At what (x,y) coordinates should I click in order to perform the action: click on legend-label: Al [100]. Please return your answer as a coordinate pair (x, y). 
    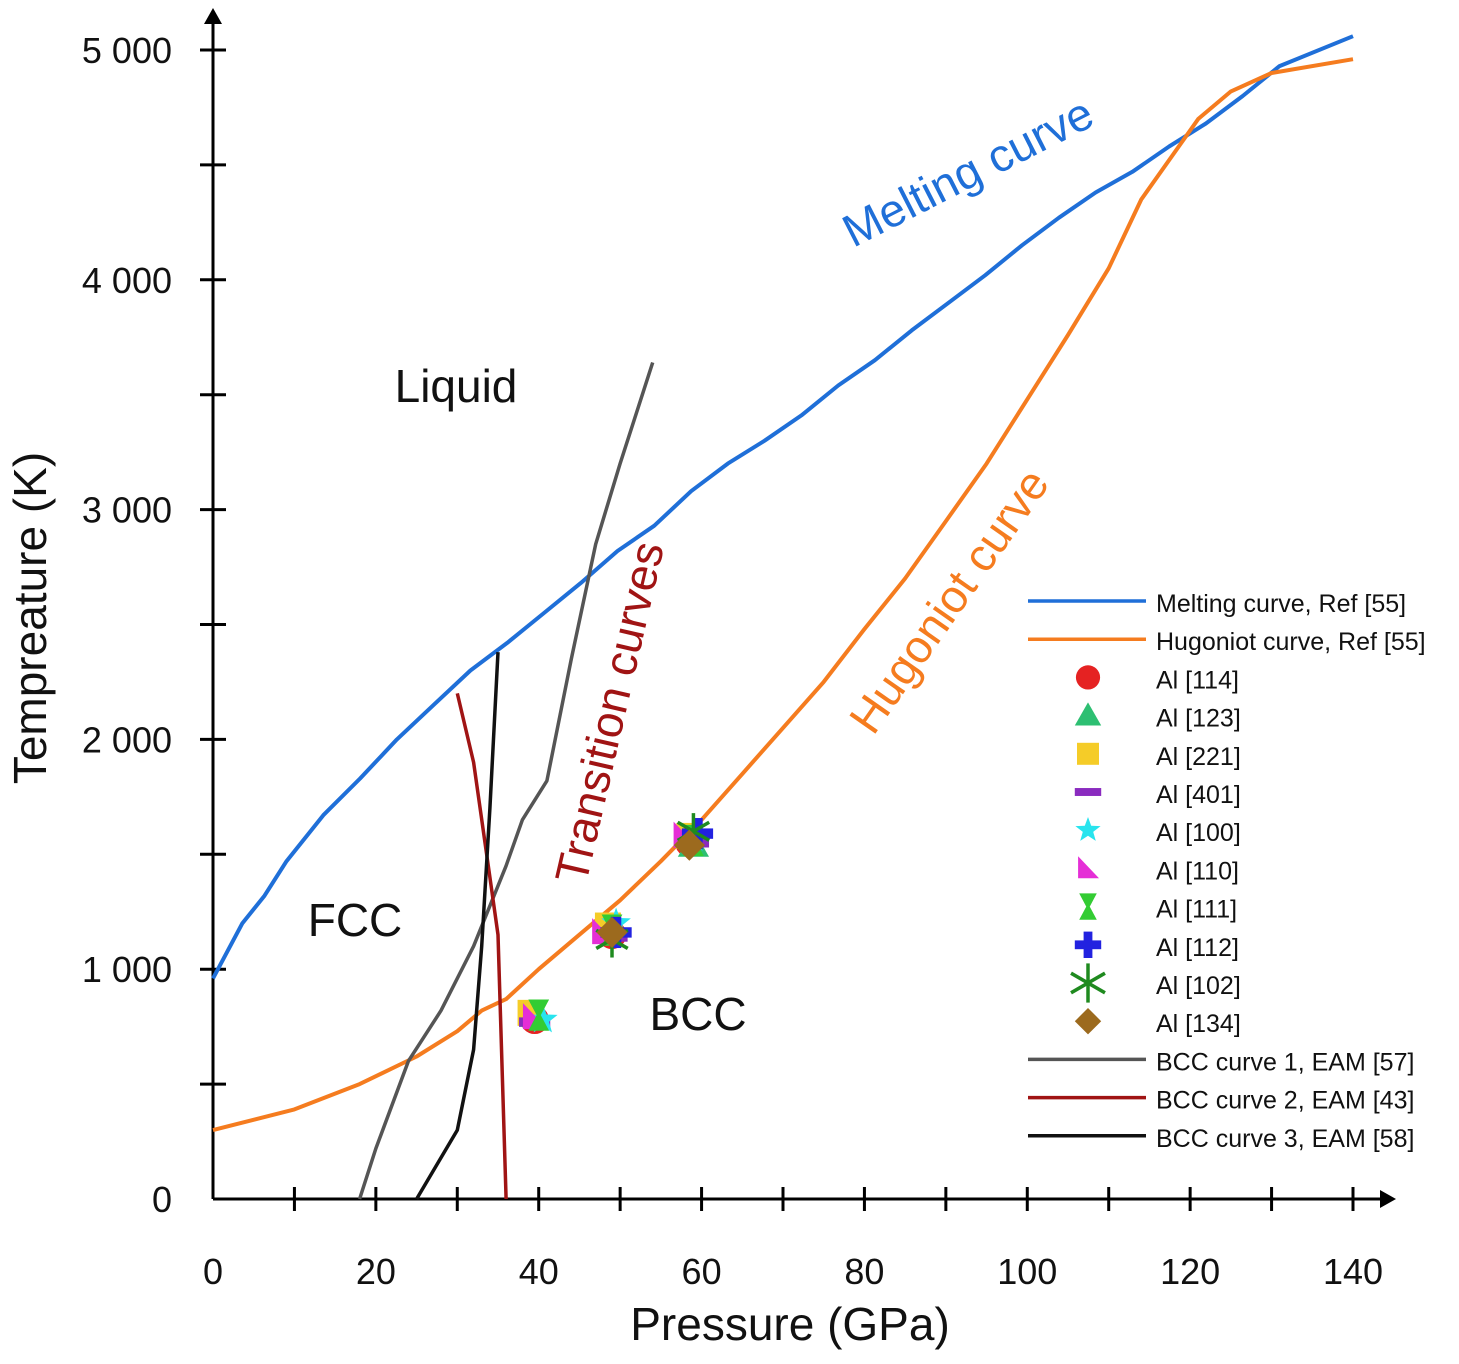
    Looking at the image, I should click on (1198, 833).